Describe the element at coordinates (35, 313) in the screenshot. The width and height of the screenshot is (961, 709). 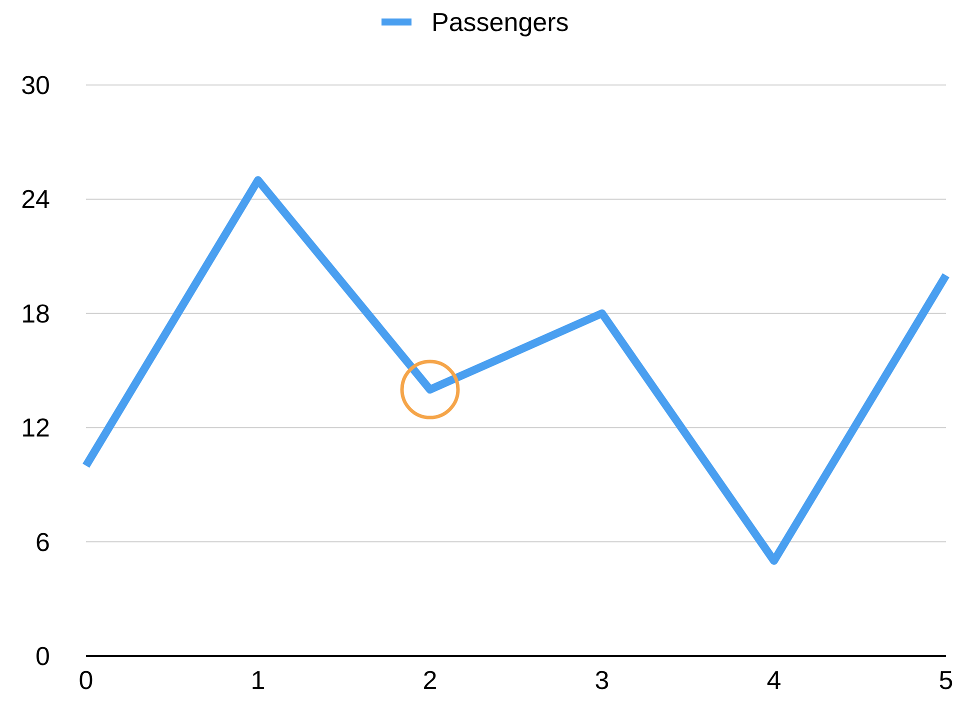
I see `y-tick-label: 18` at that location.